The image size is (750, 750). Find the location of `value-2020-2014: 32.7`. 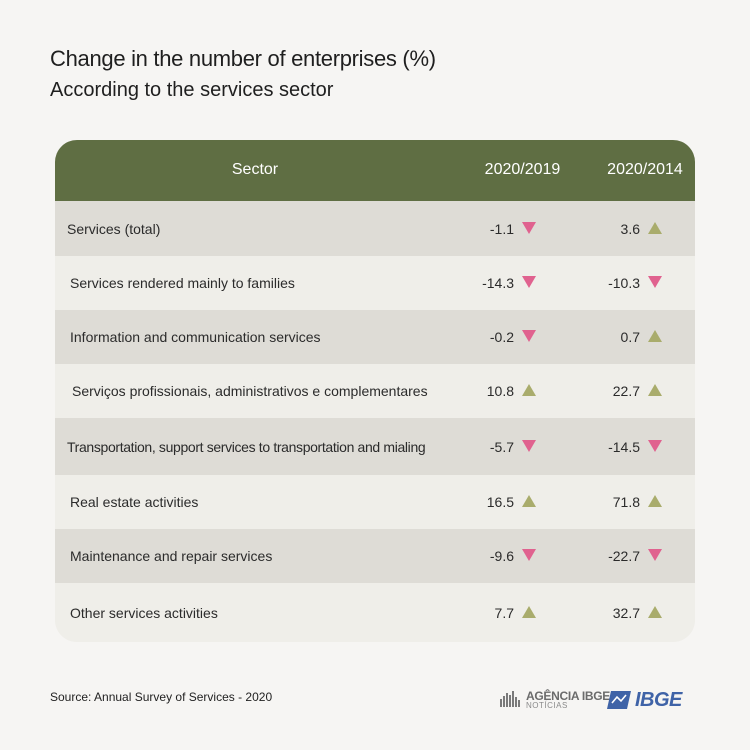

value-2020-2014: 32.7 is located at coordinates (626, 612).